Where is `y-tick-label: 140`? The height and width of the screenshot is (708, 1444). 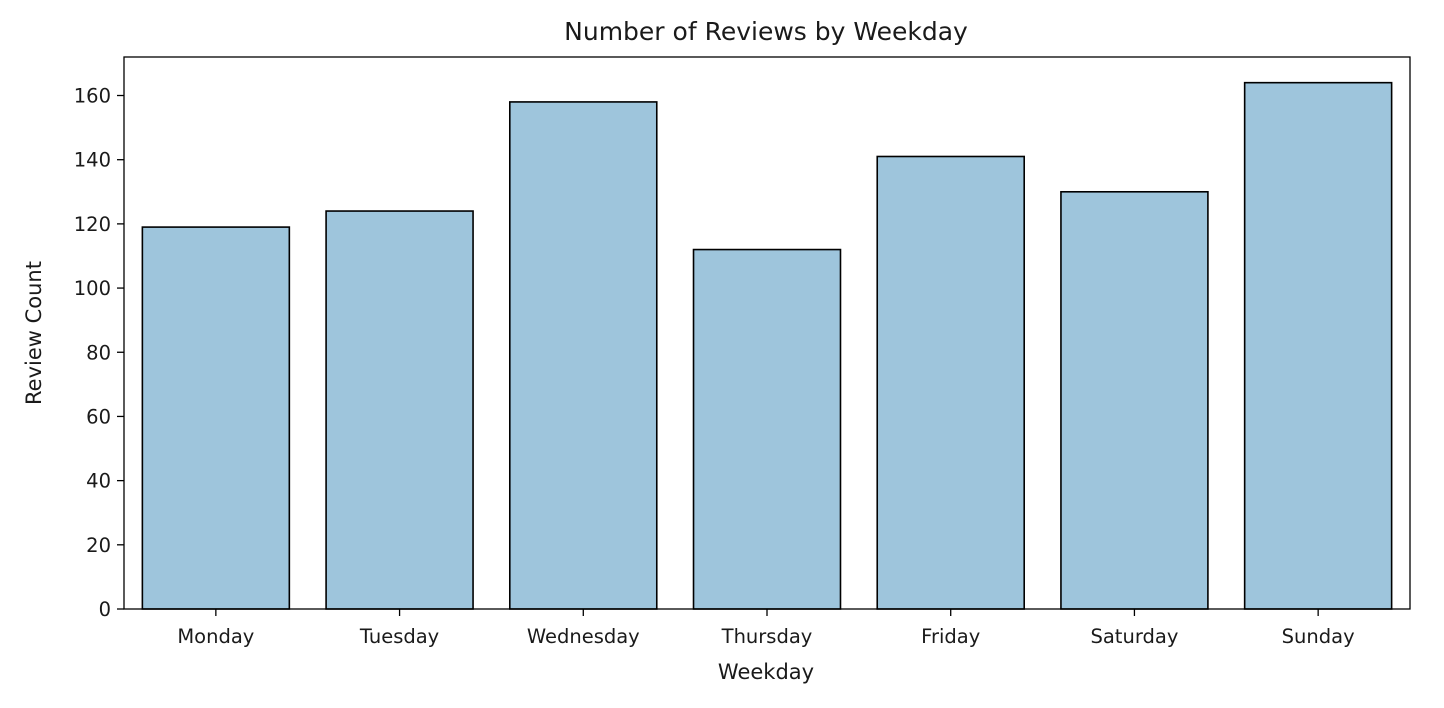 y-tick-label: 140 is located at coordinates (92, 160).